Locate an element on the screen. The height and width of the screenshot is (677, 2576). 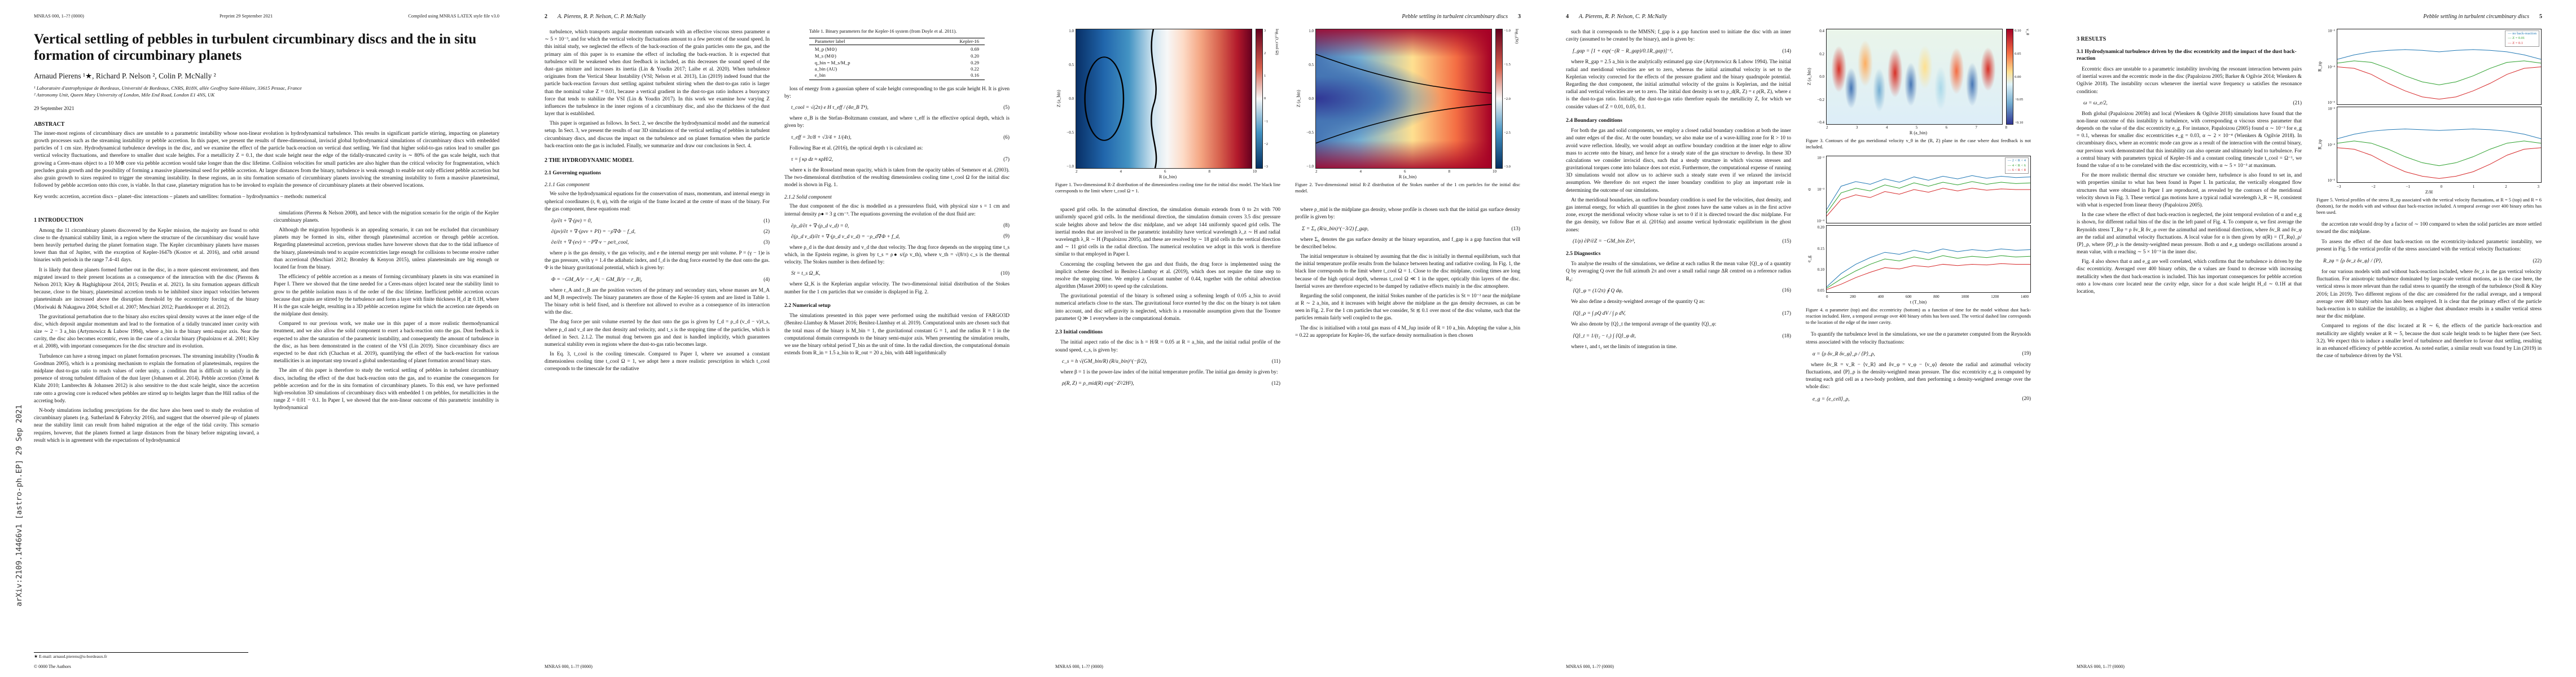
subsection-heading: 2.4 Boundary conditions is located at coordinates (1594, 121).